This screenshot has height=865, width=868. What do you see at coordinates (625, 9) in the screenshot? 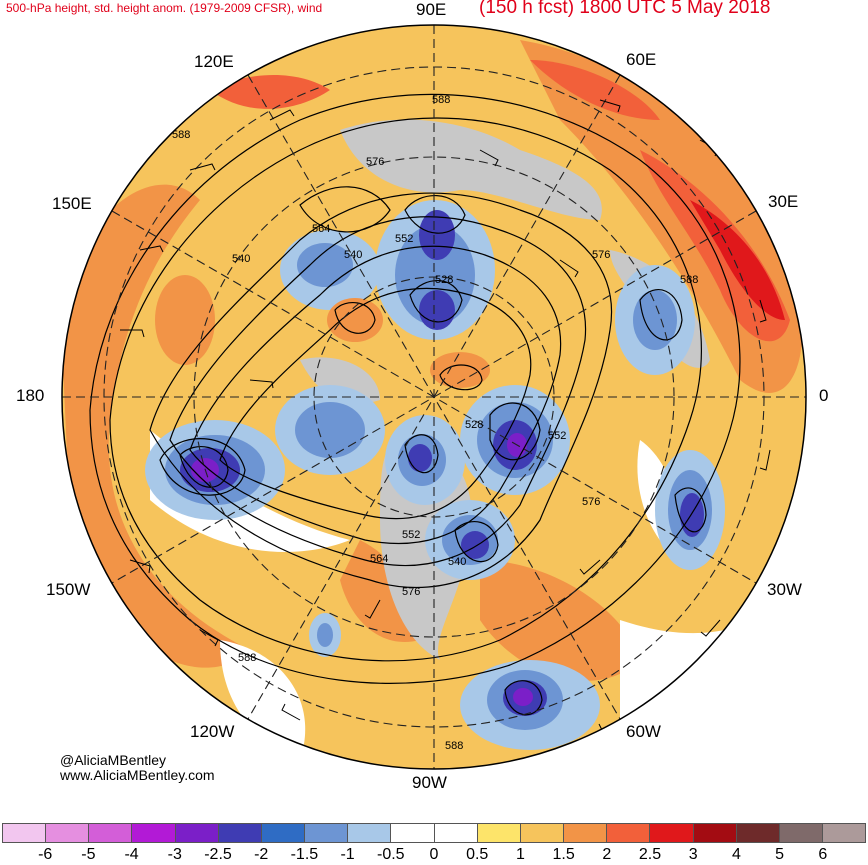
I see `forecast-time: (150 h fcst) 1800 UTC 5 May 2018` at bounding box center [625, 9].